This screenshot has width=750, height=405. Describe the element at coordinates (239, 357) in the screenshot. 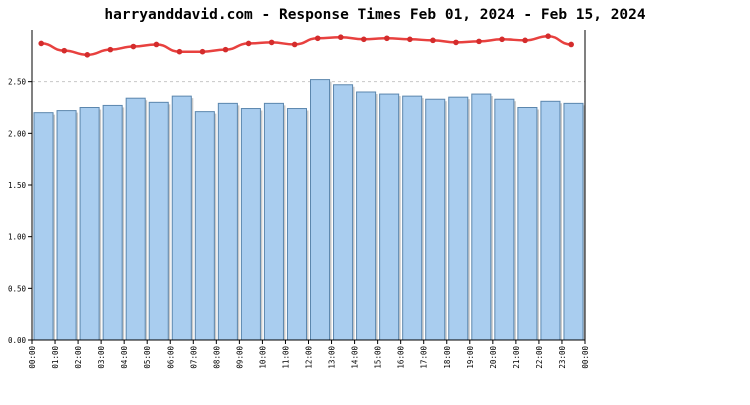

I see `x-tick-label: 09:00` at that location.